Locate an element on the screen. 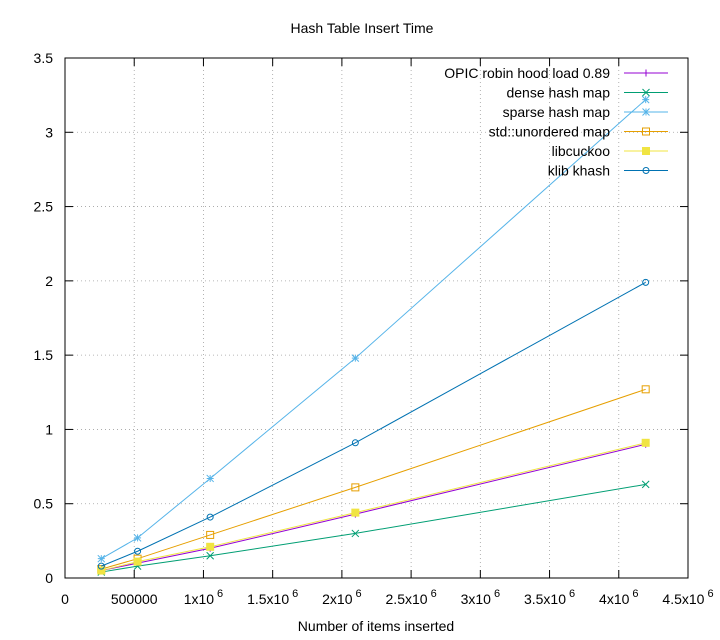 Image resolution: width=720 pixels, height=640 pixels. legend-label: klib khash is located at coordinates (579, 171).